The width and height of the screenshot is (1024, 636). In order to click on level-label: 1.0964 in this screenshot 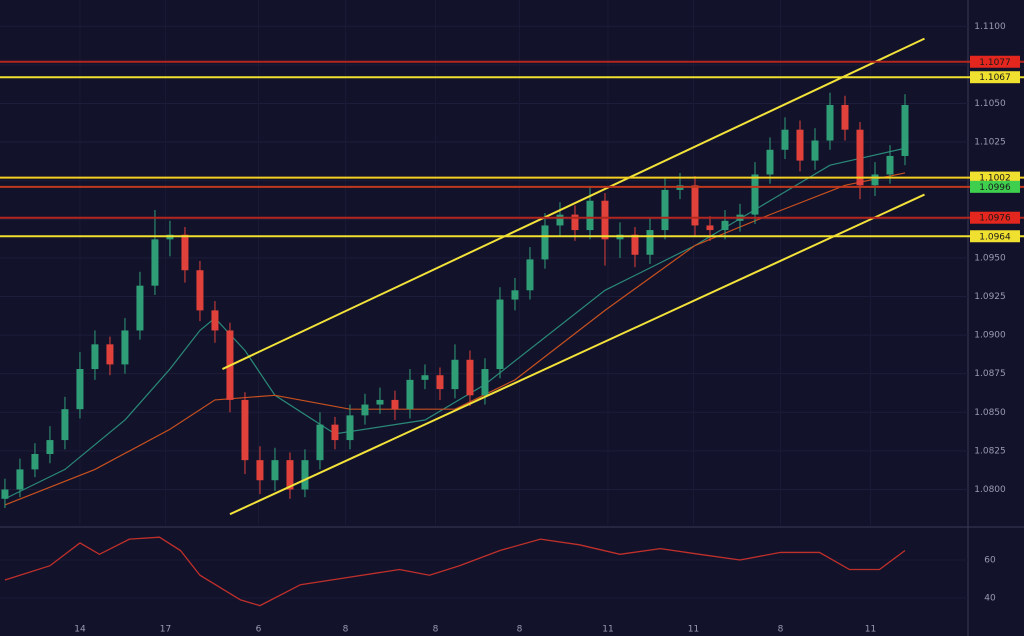, I will do `click(995, 237)`.